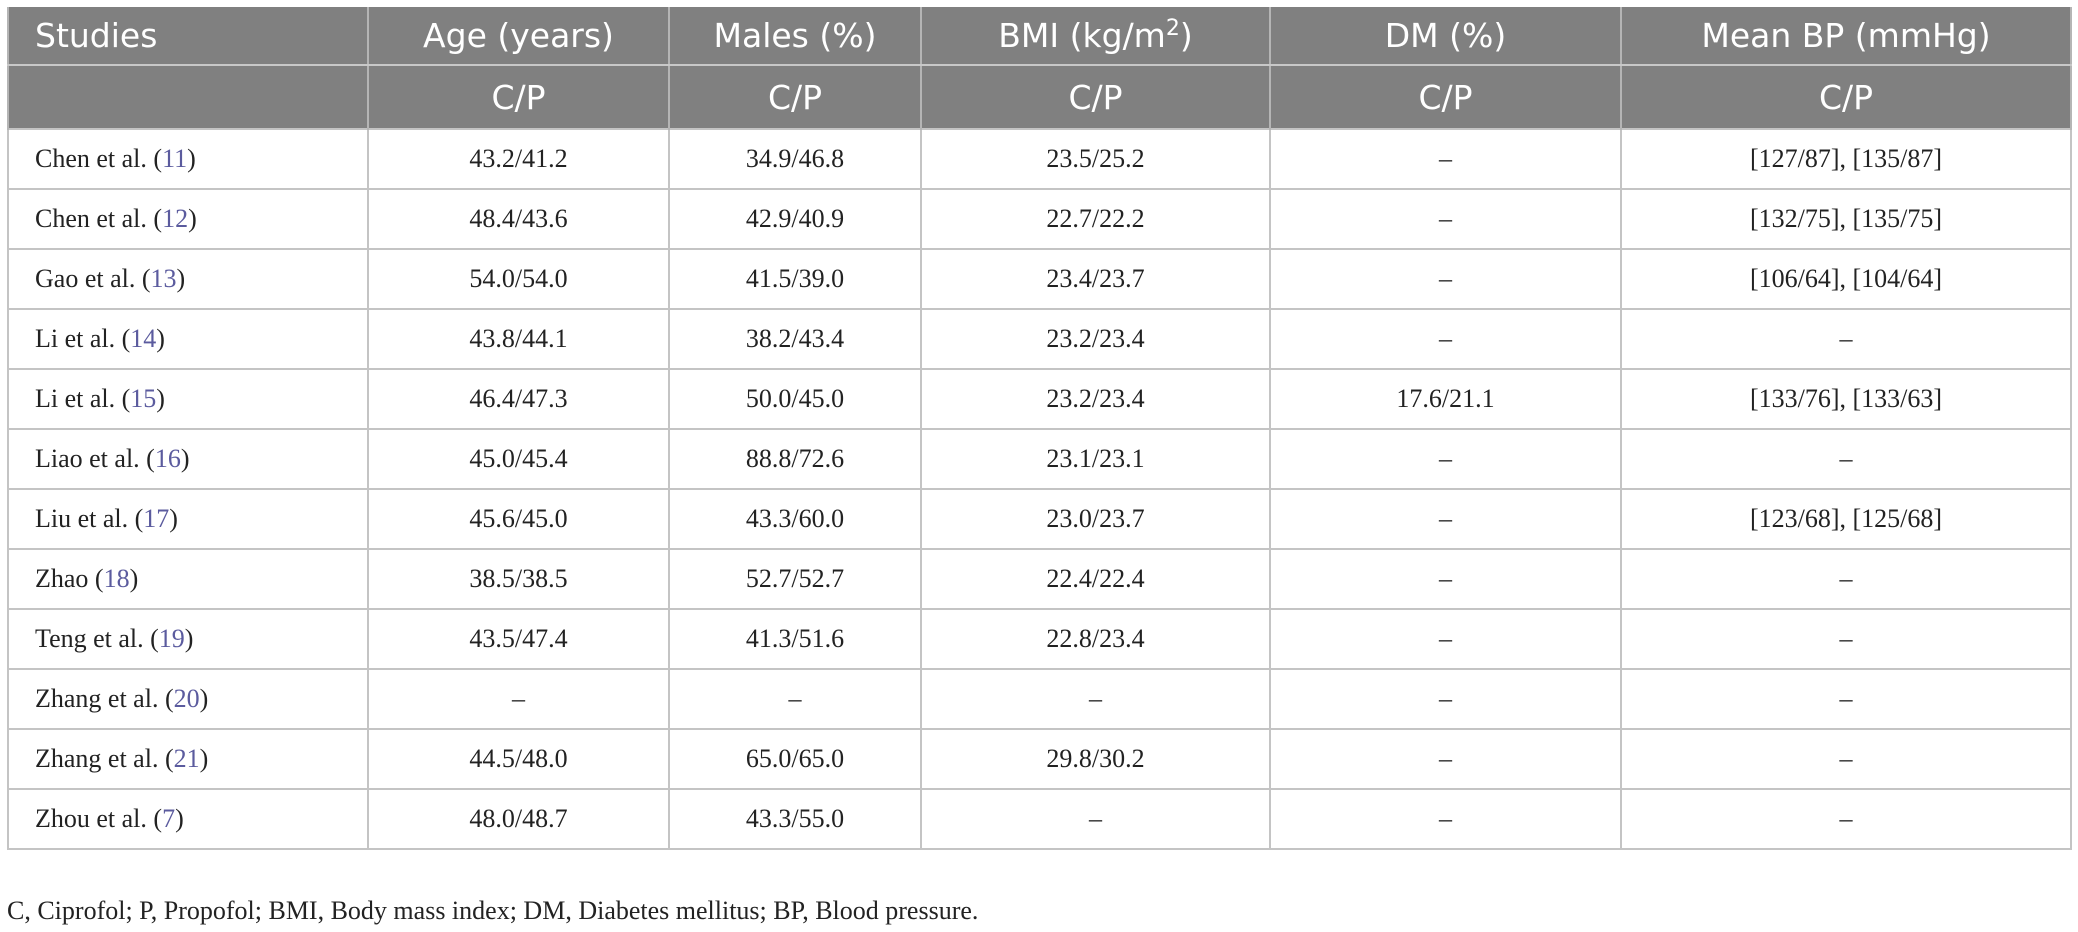 This screenshot has width=2078, height=932. I want to click on study-text: Zhao (, so click(69, 578).